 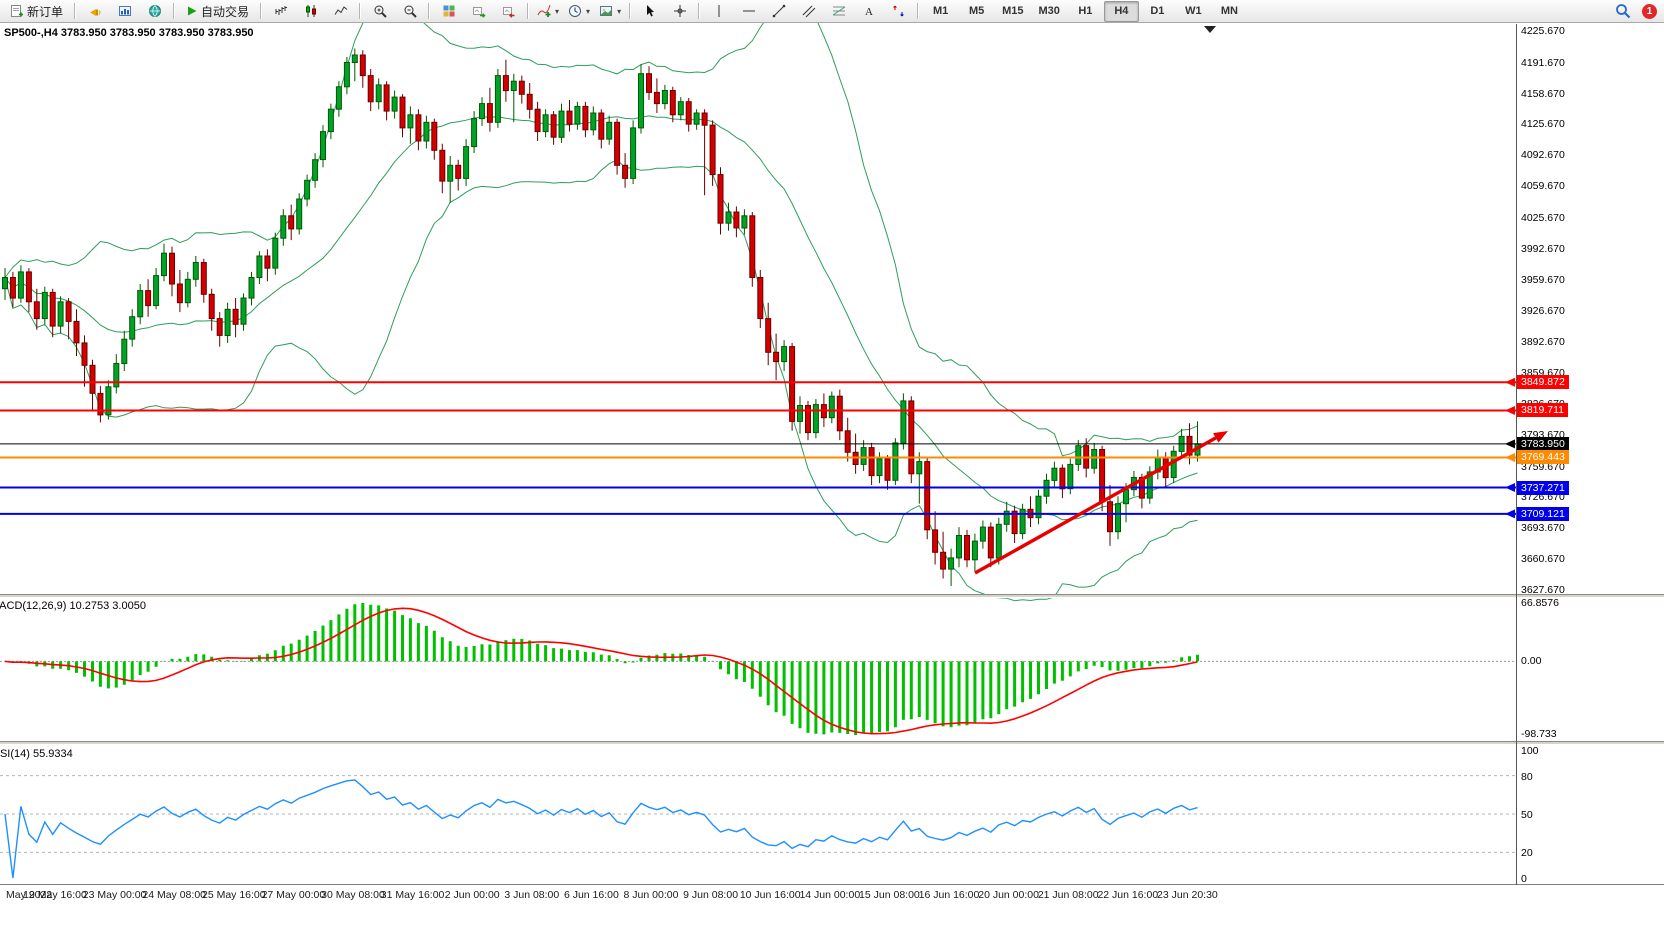 I want to click on macd-axis-min: -98.733, so click(x=1539, y=734).